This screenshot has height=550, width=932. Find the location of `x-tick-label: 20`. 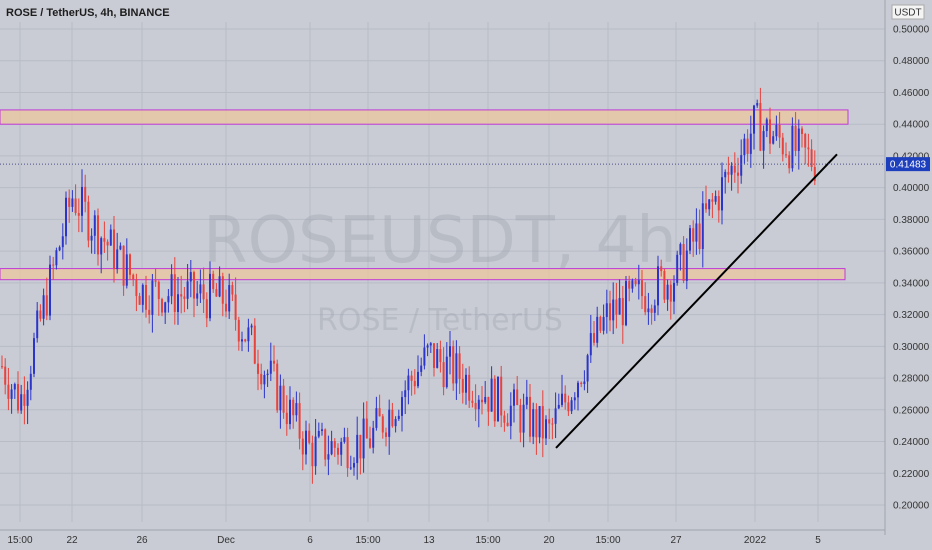

x-tick-label: 20 is located at coordinates (549, 540).